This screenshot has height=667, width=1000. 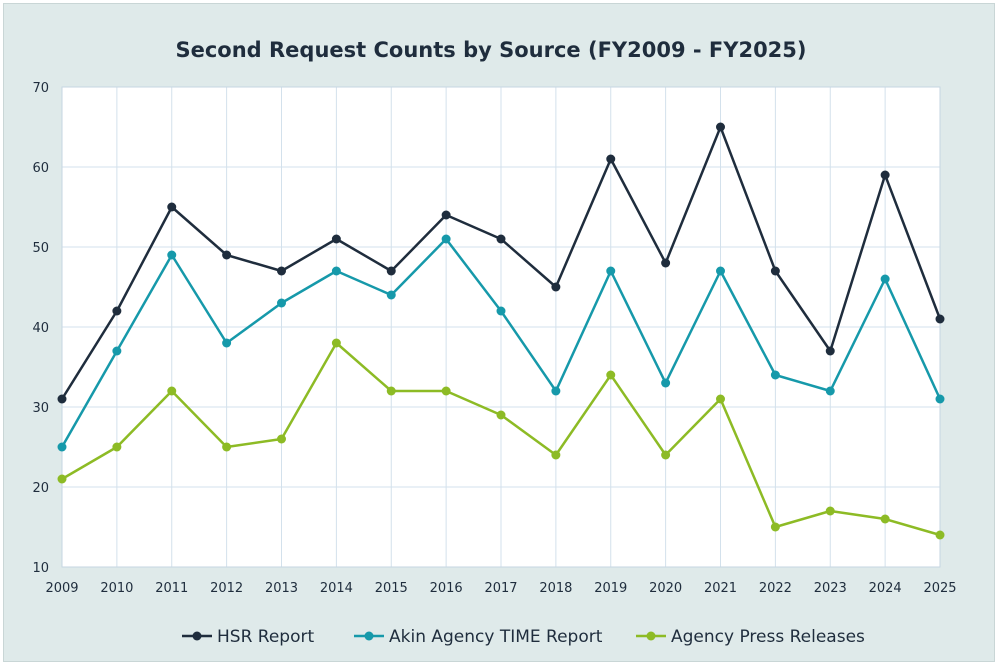 I want to click on x-tick-label: 2016, so click(x=446, y=588).